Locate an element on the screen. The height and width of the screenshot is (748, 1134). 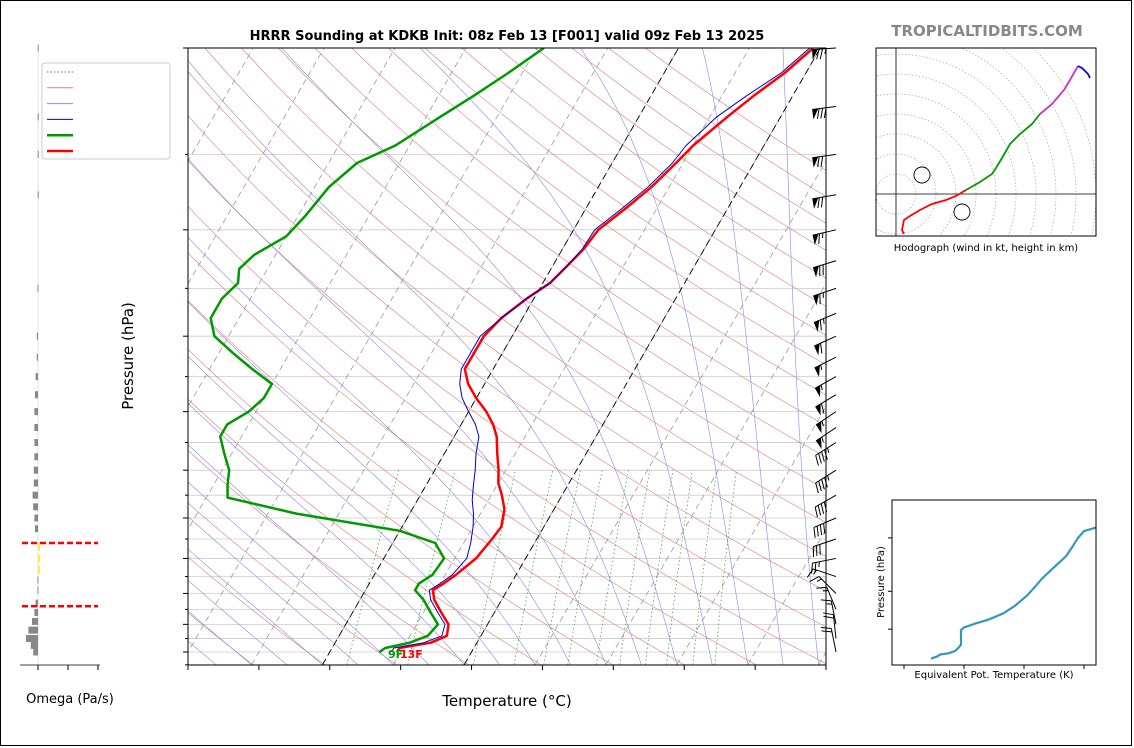
skewt-xlabel: Temperature (°C) is located at coordinates (506, 701).